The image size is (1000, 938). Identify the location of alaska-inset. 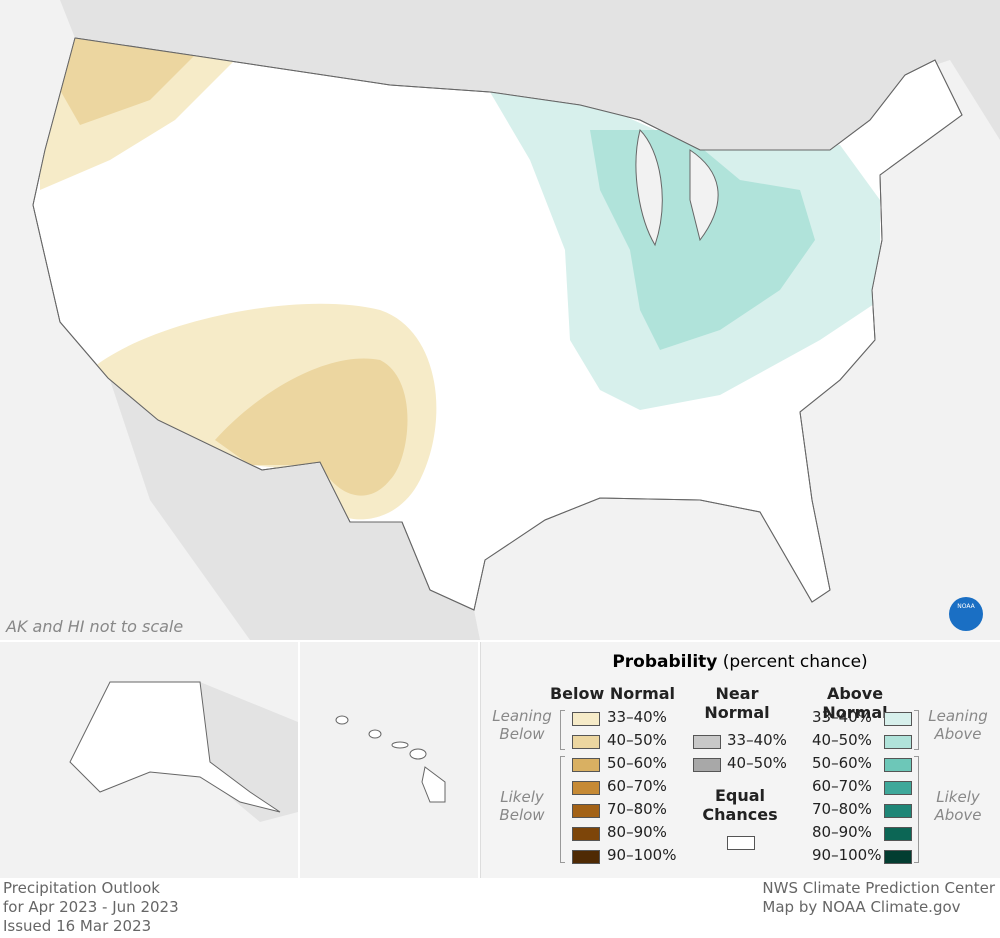
(149, 760).